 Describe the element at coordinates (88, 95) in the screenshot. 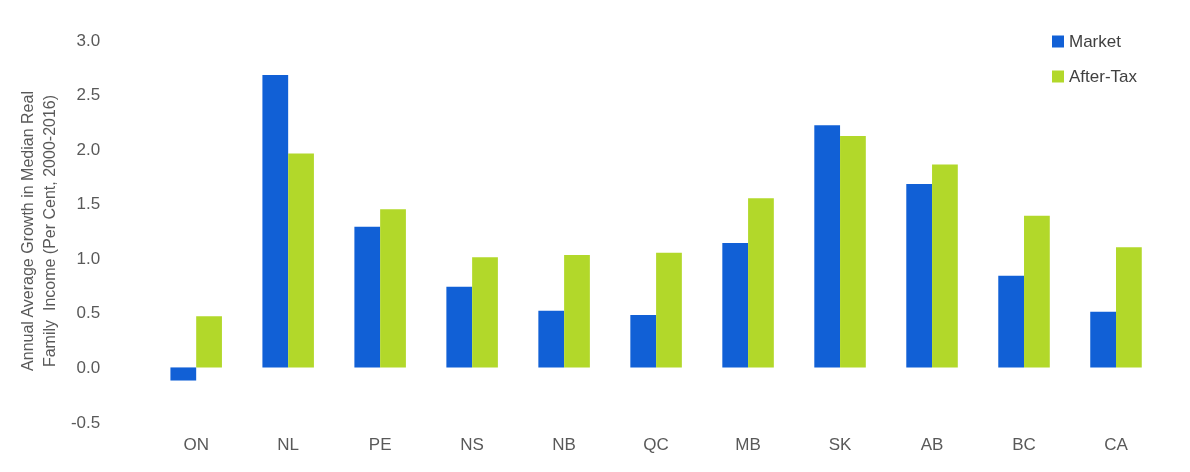

I see `y-tick-label: 2.5` at that location.